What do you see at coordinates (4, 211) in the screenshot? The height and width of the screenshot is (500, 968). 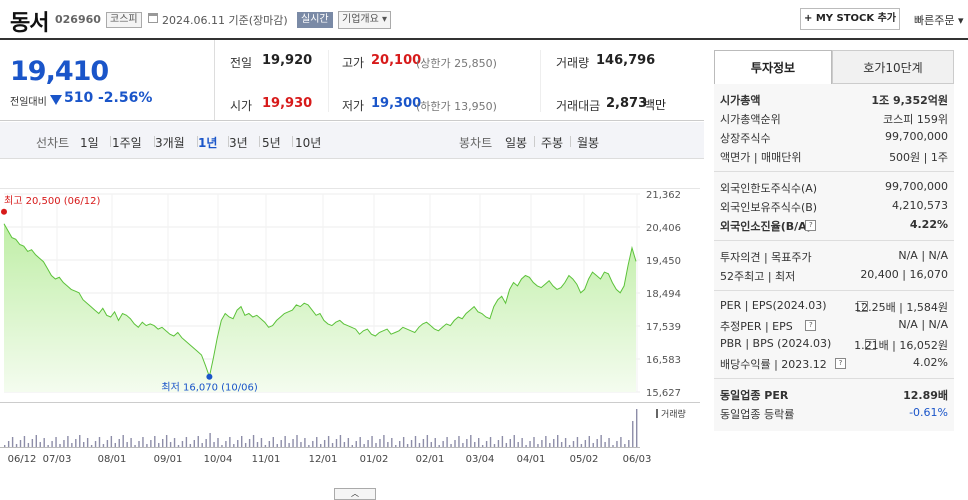 I see `high-marker` at bounding box center [4, 211].